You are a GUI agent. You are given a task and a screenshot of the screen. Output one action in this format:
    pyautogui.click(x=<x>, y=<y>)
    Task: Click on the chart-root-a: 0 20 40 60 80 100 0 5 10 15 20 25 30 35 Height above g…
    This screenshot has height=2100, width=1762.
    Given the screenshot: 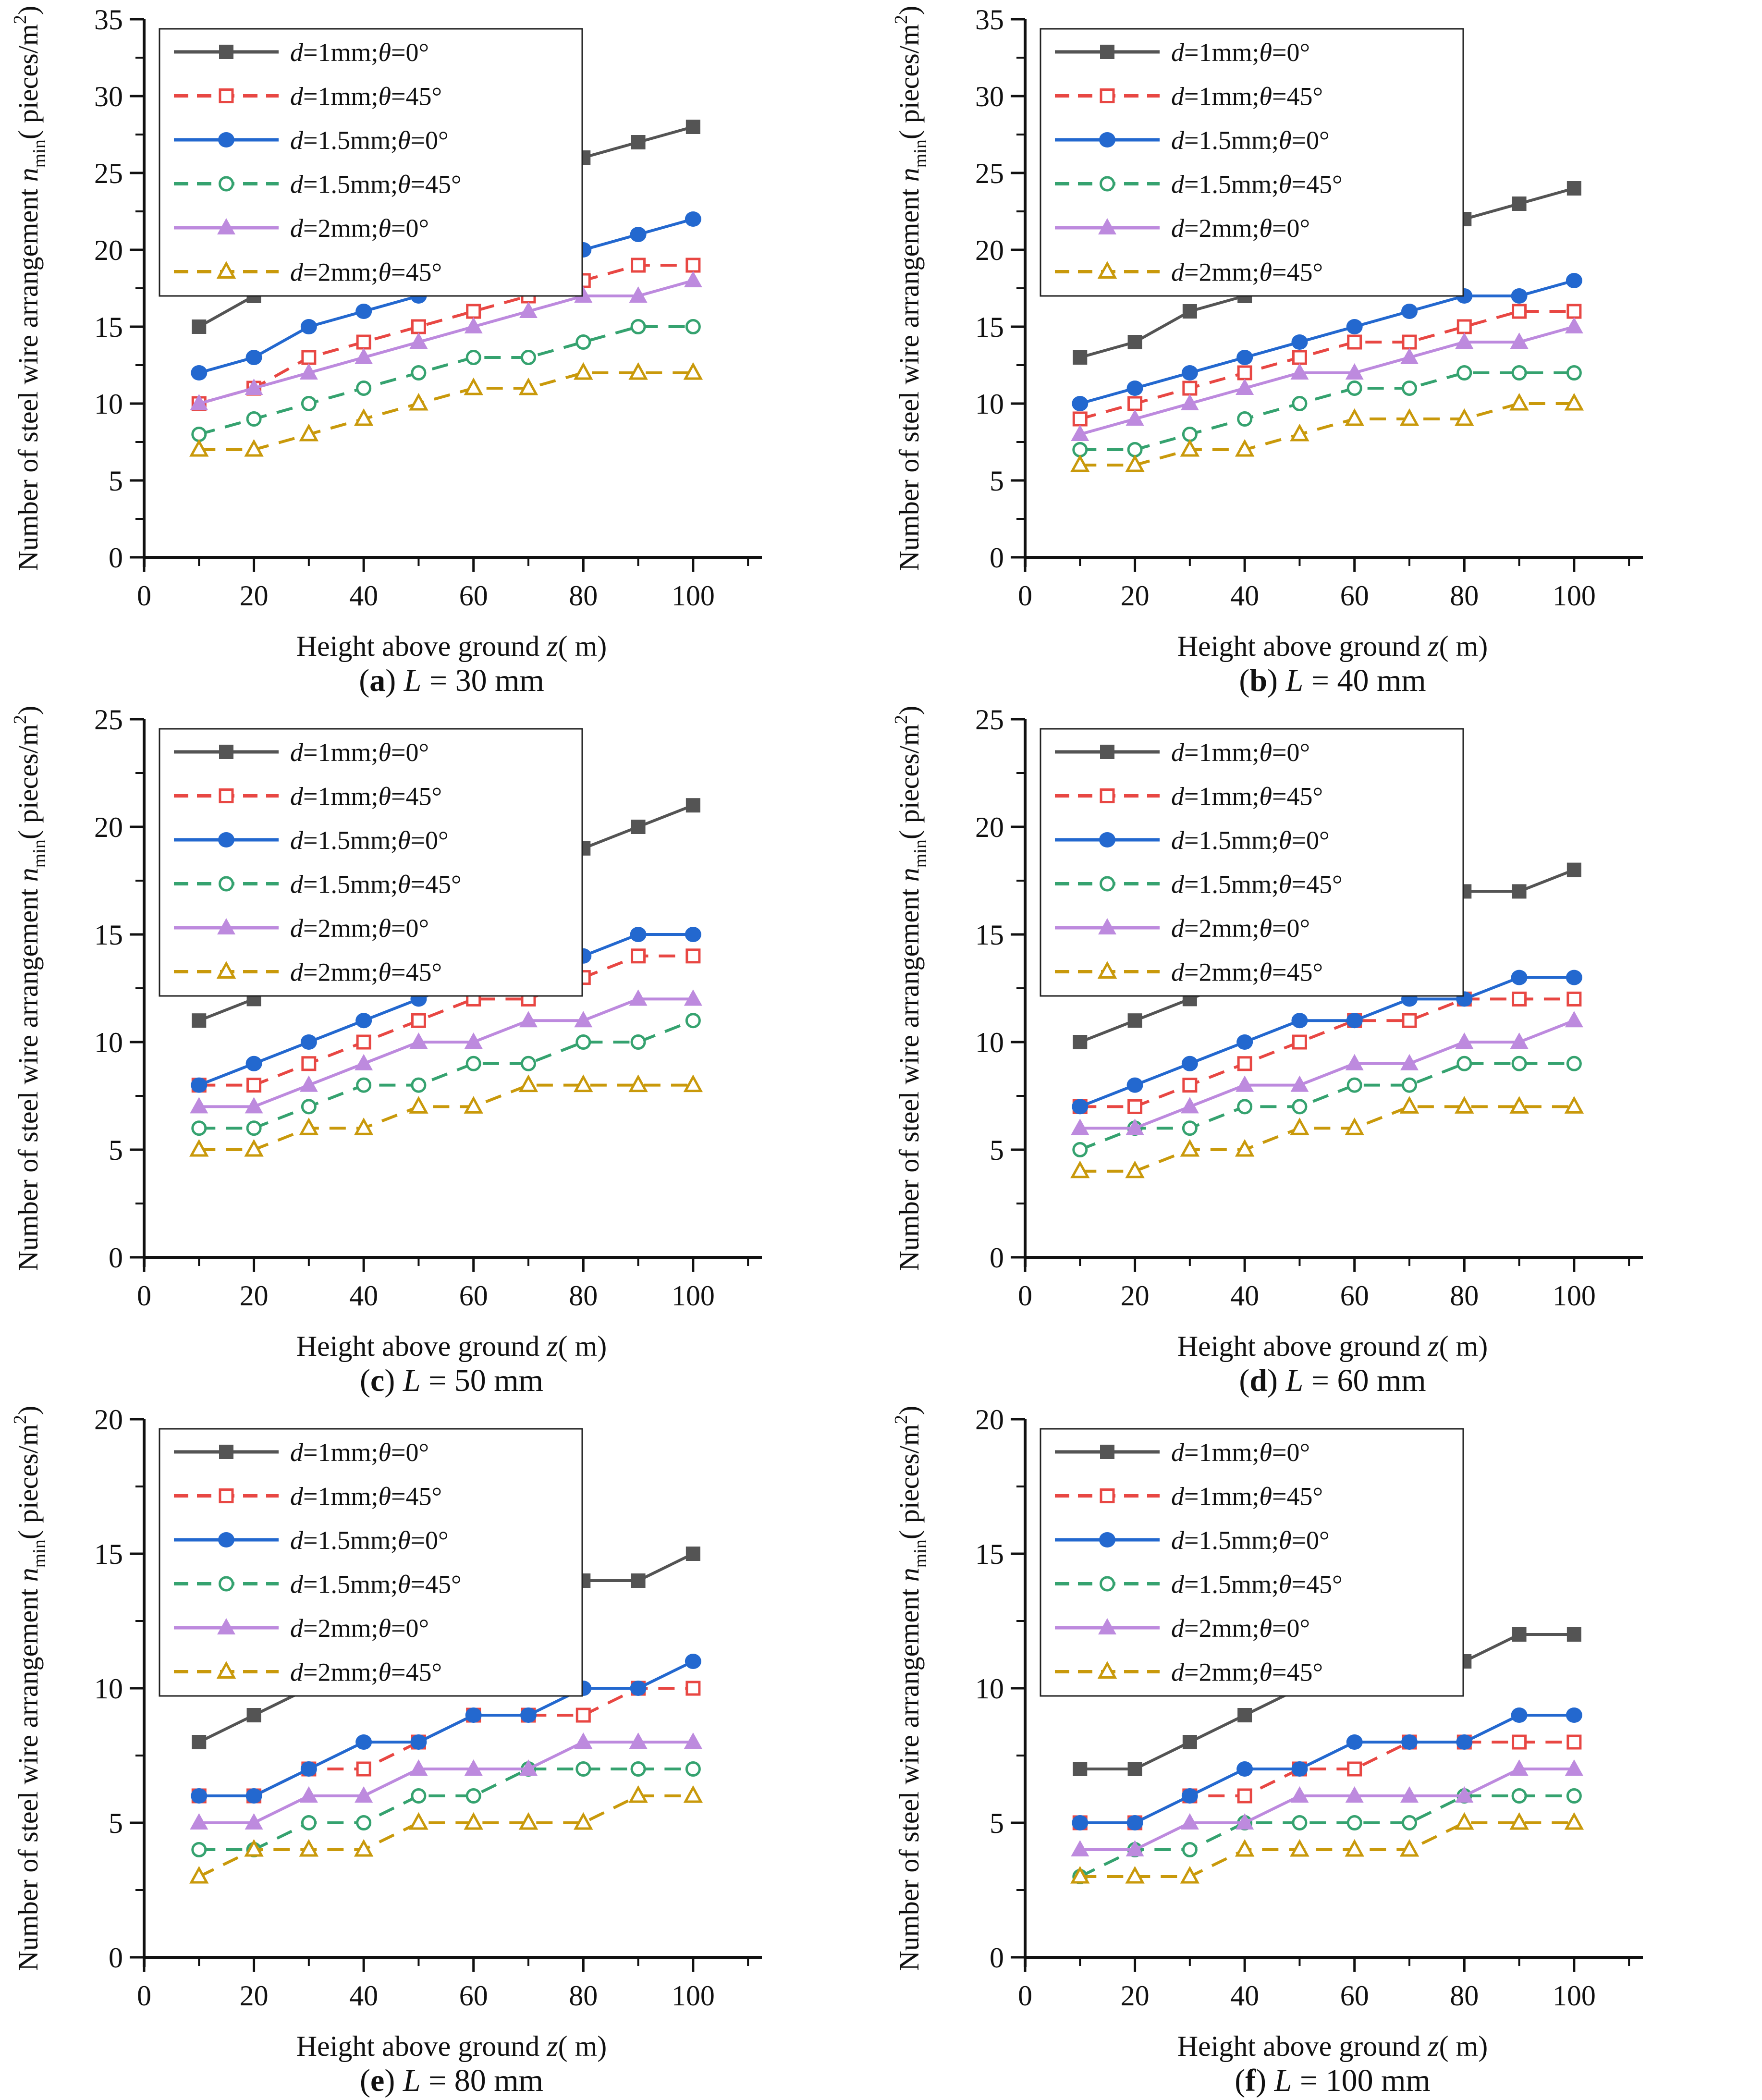 What is the action you would take?
    pyautogui.click(x=386, y=351)
    